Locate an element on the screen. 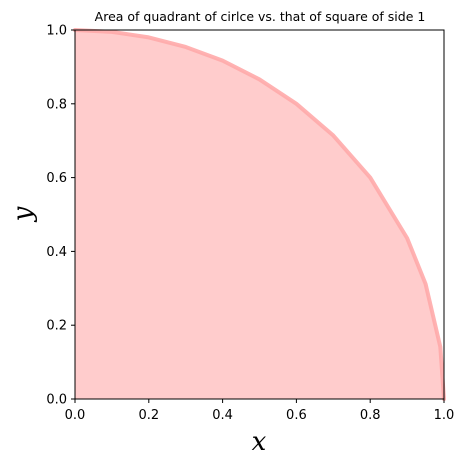 This screenshot has width=465, height=466. x-axis-label: x is located at coordinates (259, 442).